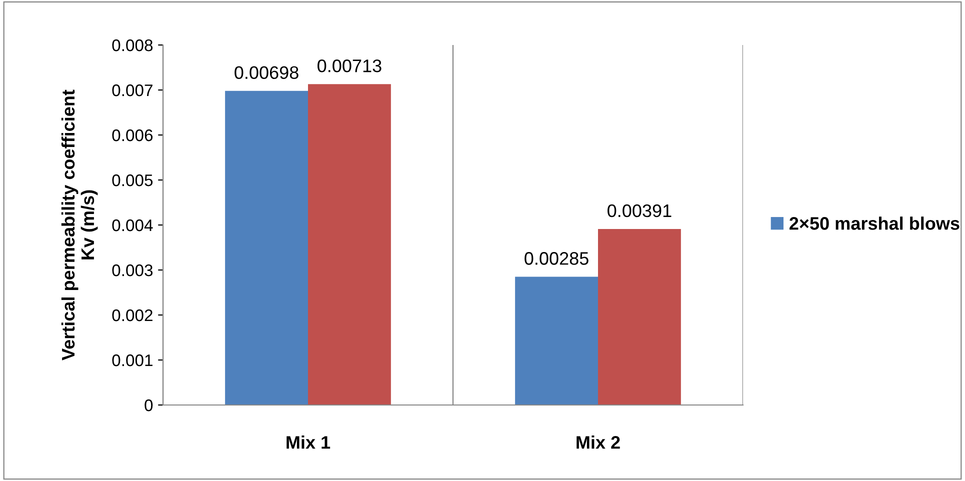 The width and height of the screenshot is (965, 481). What do you see at coordinates (132, 90) in the screenshot?
I see `y-tick-label: 0.007` at bounding box center [132, 90].